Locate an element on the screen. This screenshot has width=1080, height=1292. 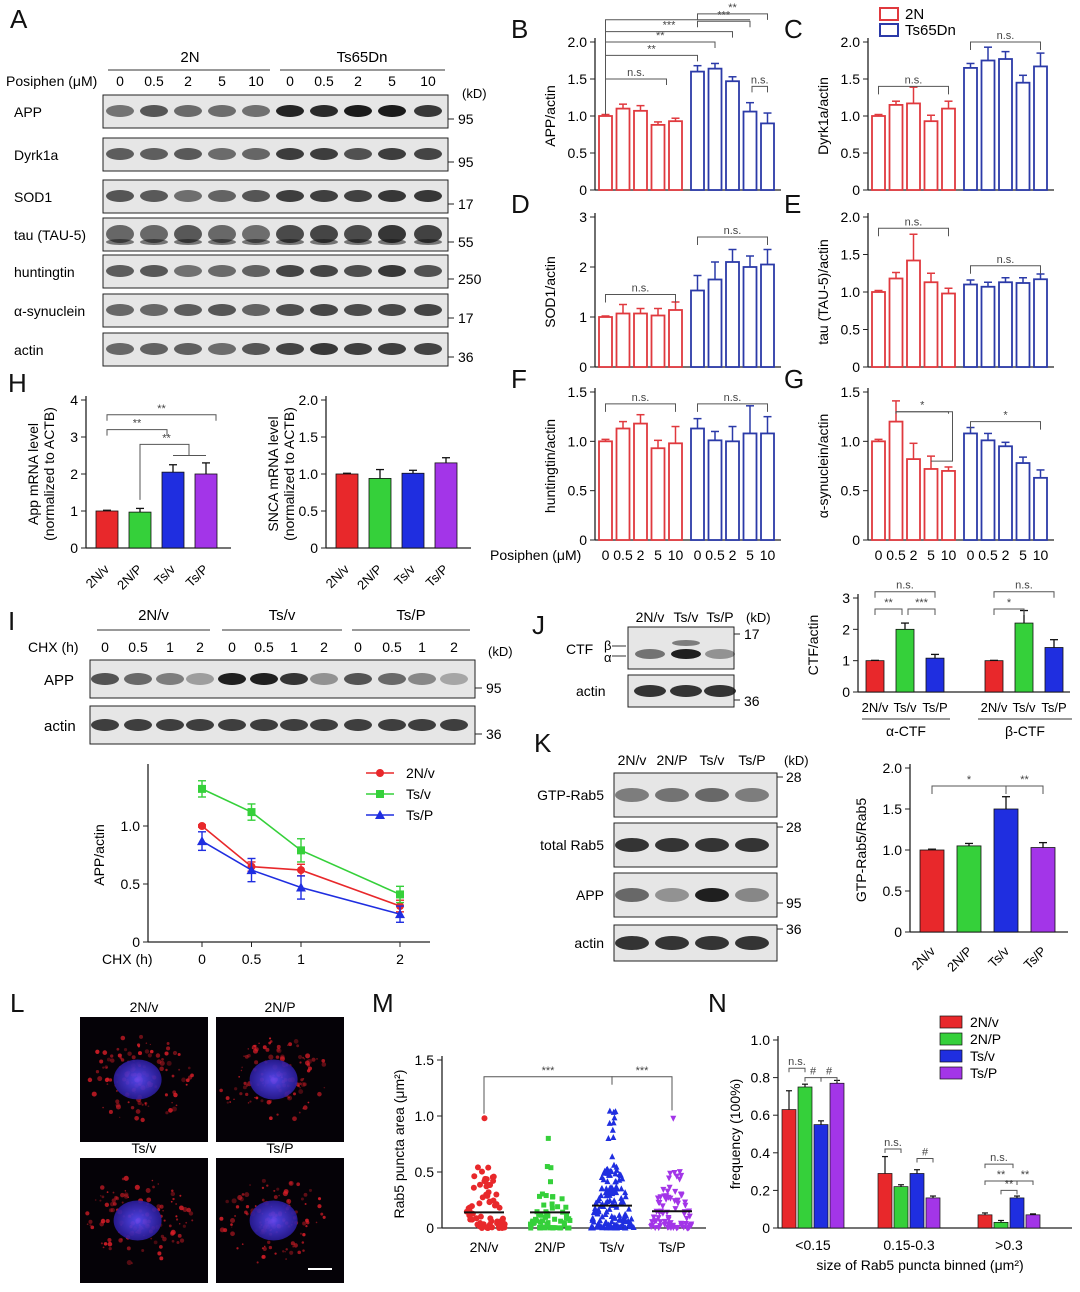
dose-tick: 2 is located at coordinates (914, 555).